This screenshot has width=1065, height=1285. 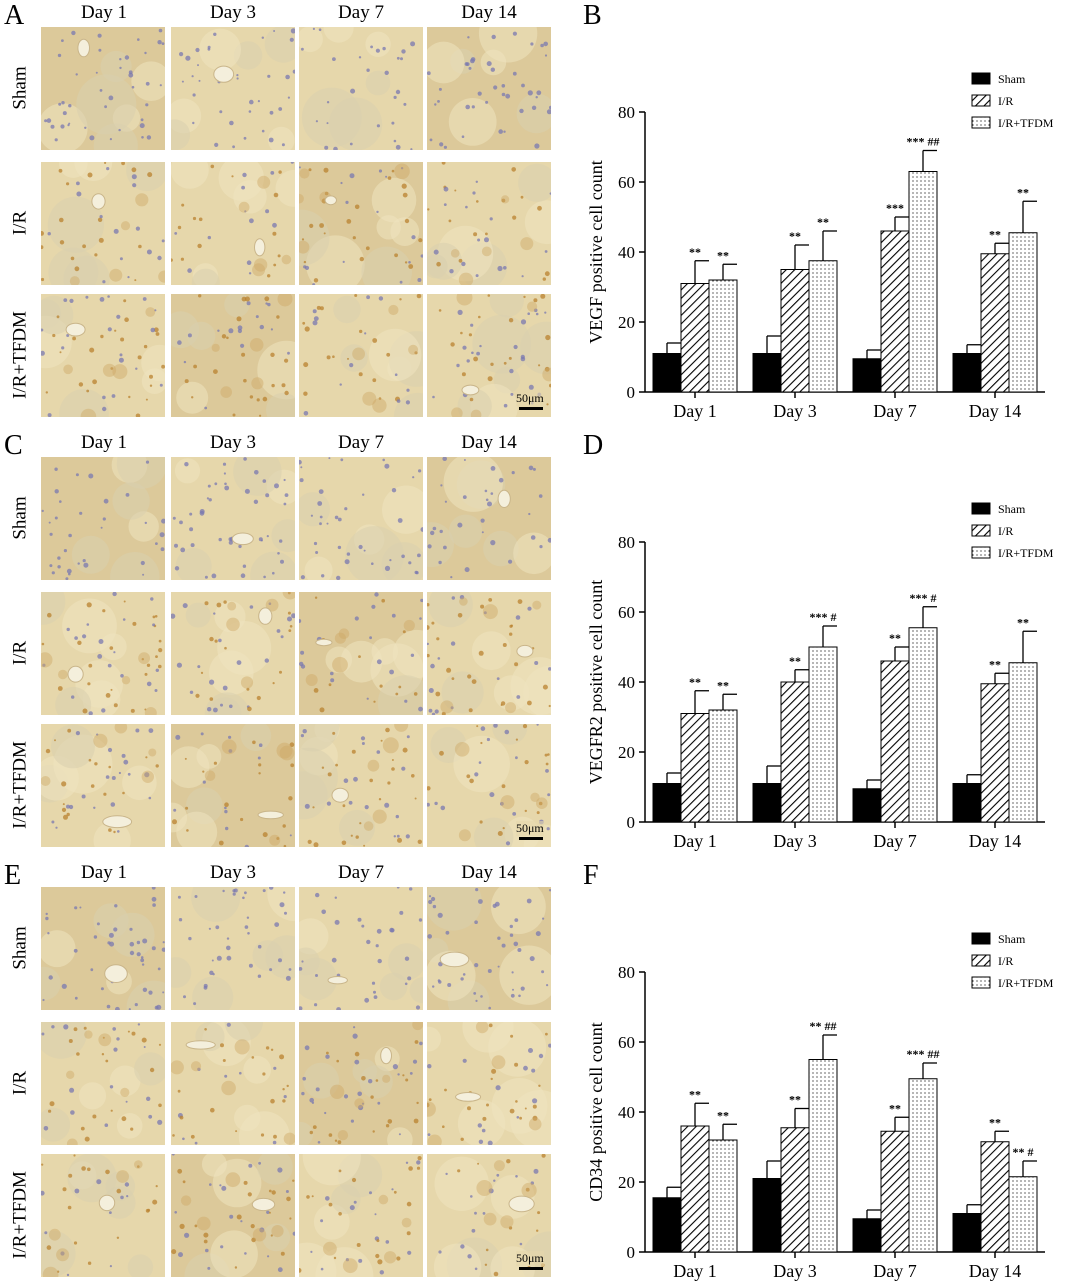 I want to click on x-tick-label: Day 14, so click(x=995, y=411).